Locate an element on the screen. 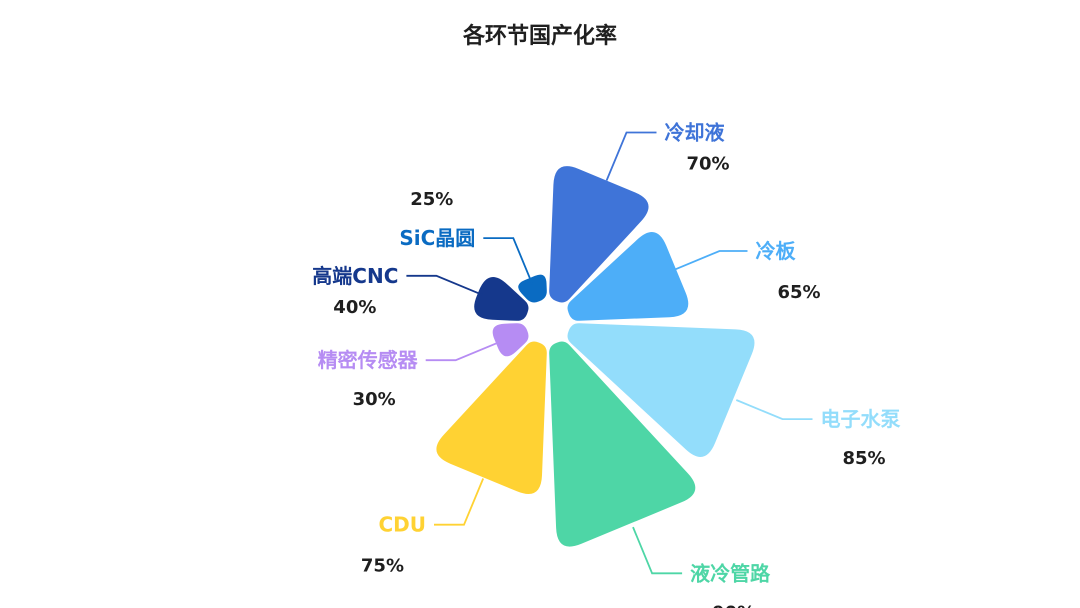 The image size is (1080, 608). value-label-4: 90% is located at coordinates (733, 605).